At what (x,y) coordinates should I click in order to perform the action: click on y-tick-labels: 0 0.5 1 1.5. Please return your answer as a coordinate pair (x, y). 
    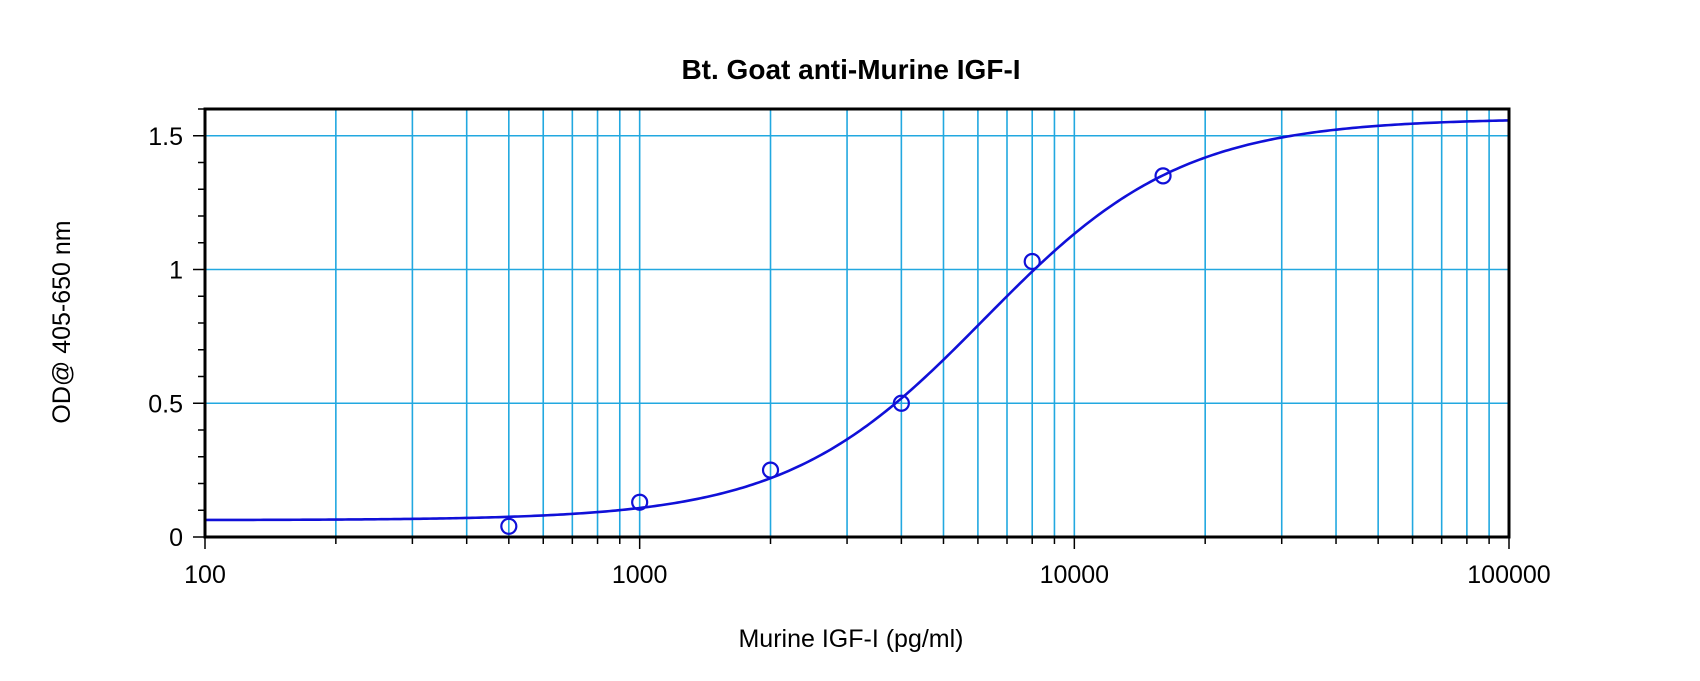
    Looking at the image, I should click on (165, 337).